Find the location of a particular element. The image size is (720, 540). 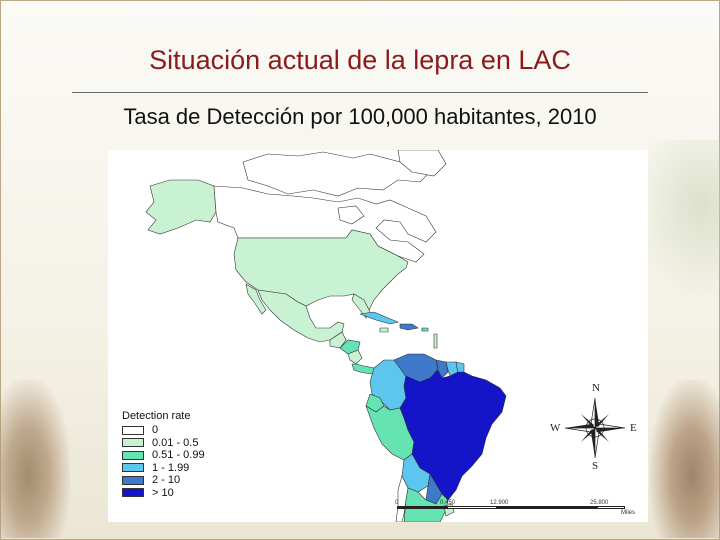

legend-label: > 10 is located at coordinates (163, 492).